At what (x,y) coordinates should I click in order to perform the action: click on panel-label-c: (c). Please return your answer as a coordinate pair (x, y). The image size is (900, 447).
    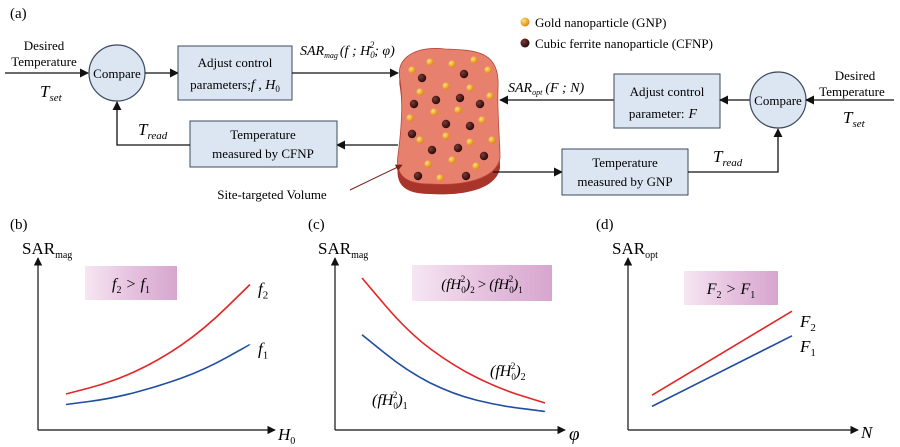
    Looking at the image, I should click on (316, 225).